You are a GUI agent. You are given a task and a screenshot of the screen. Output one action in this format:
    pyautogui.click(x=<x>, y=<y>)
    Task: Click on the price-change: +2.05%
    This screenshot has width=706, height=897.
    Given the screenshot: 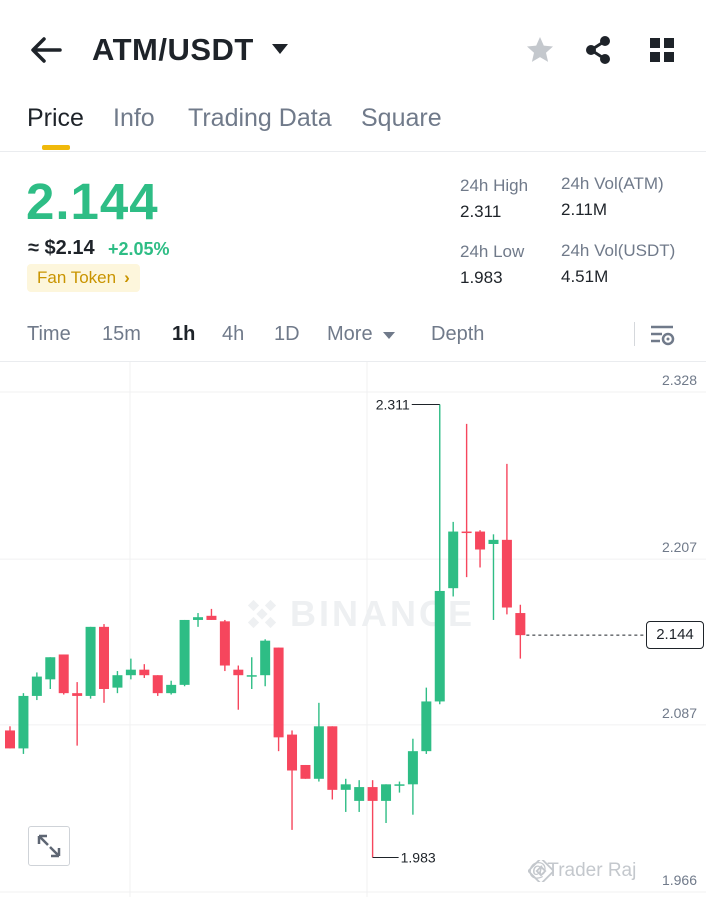 What is the action you would take?
    pyautogui.click(x=139, y=249)
    